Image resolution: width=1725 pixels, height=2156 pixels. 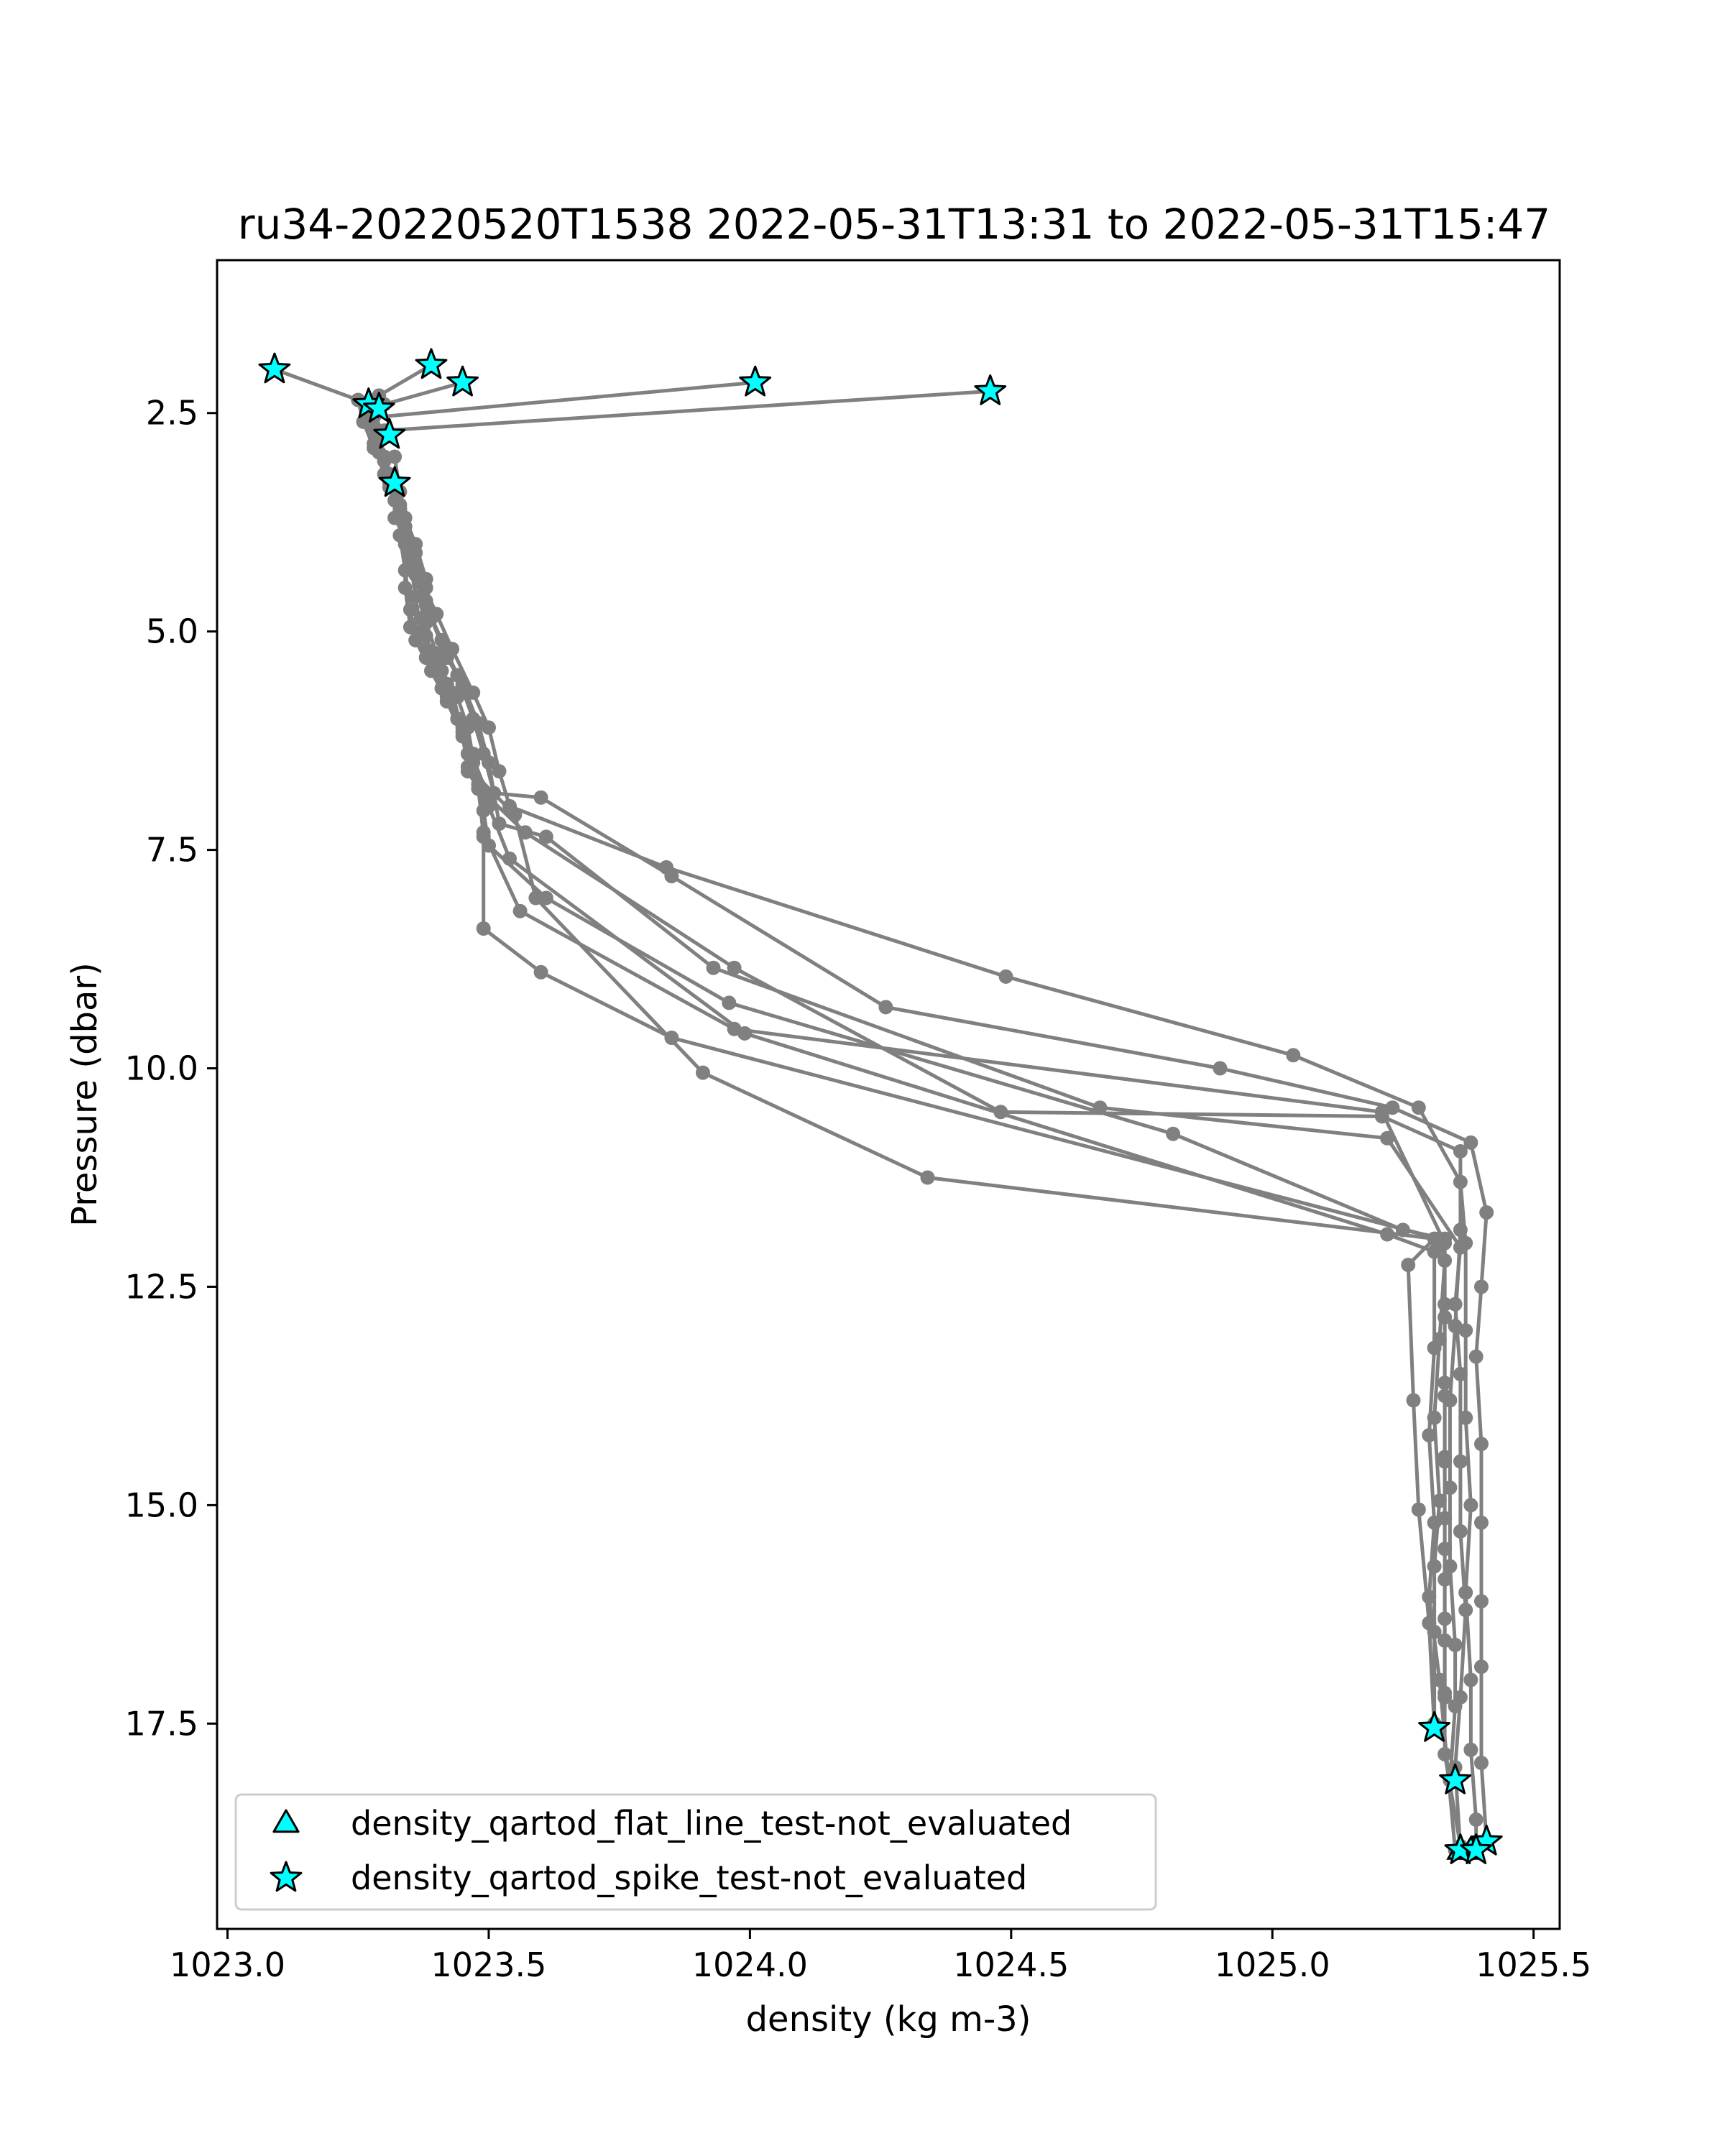 What do you see at coordinates (1011, 1965) in the screenshot?
I see `x-tick-label: 1024.5` at bounding box center [1011, 1965].